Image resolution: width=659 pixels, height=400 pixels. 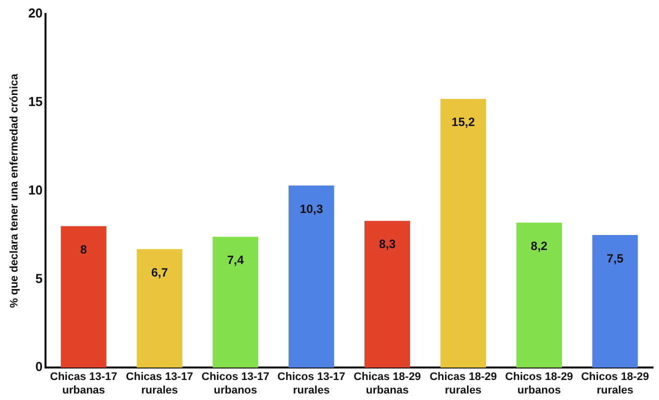 I want to click on data-label: 8,2, so click(x=539, y=245).